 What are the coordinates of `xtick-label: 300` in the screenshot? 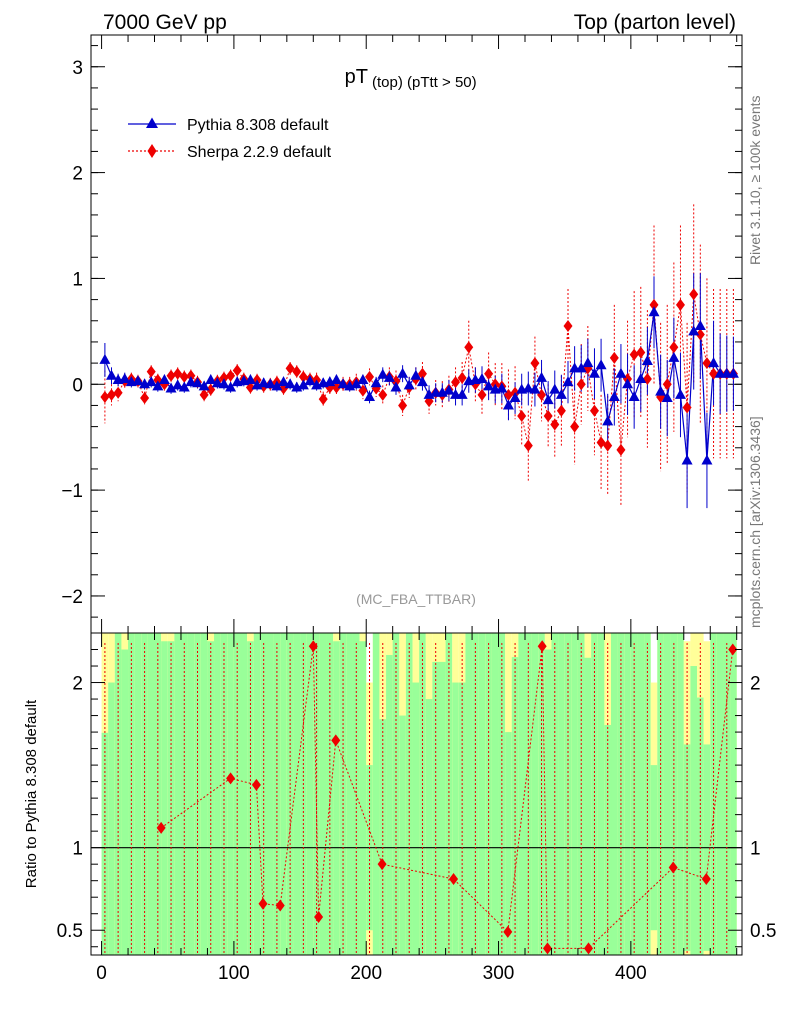 It's located at (499, 973).